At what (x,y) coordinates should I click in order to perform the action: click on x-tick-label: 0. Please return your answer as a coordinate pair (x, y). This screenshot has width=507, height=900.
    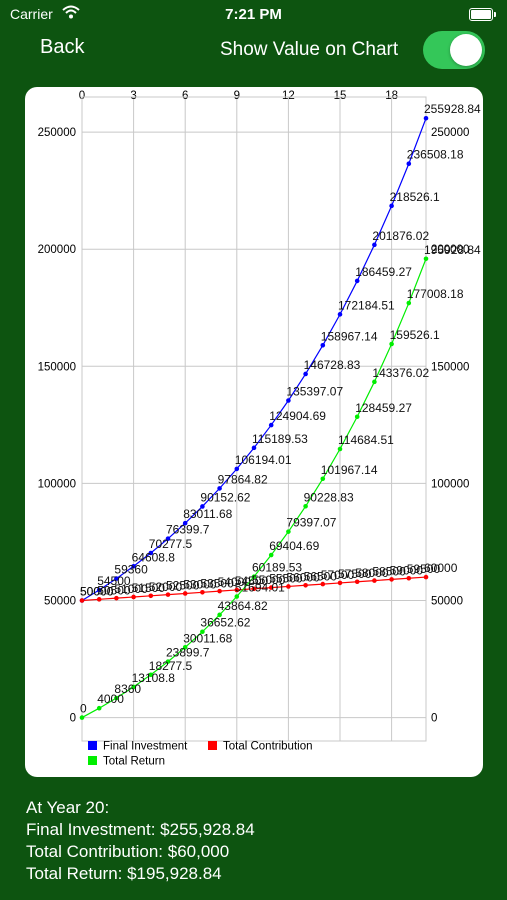
    Looking at the image, I should click on (82, 96).